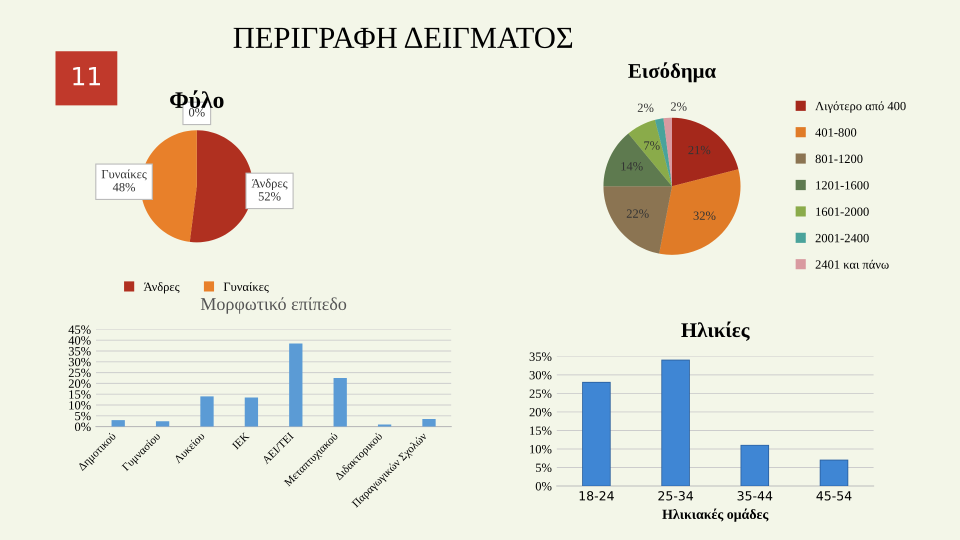 The width and height of the screenshot is (960, 540). I want to click on legend-label: Άνδρες, so click(162, 288).